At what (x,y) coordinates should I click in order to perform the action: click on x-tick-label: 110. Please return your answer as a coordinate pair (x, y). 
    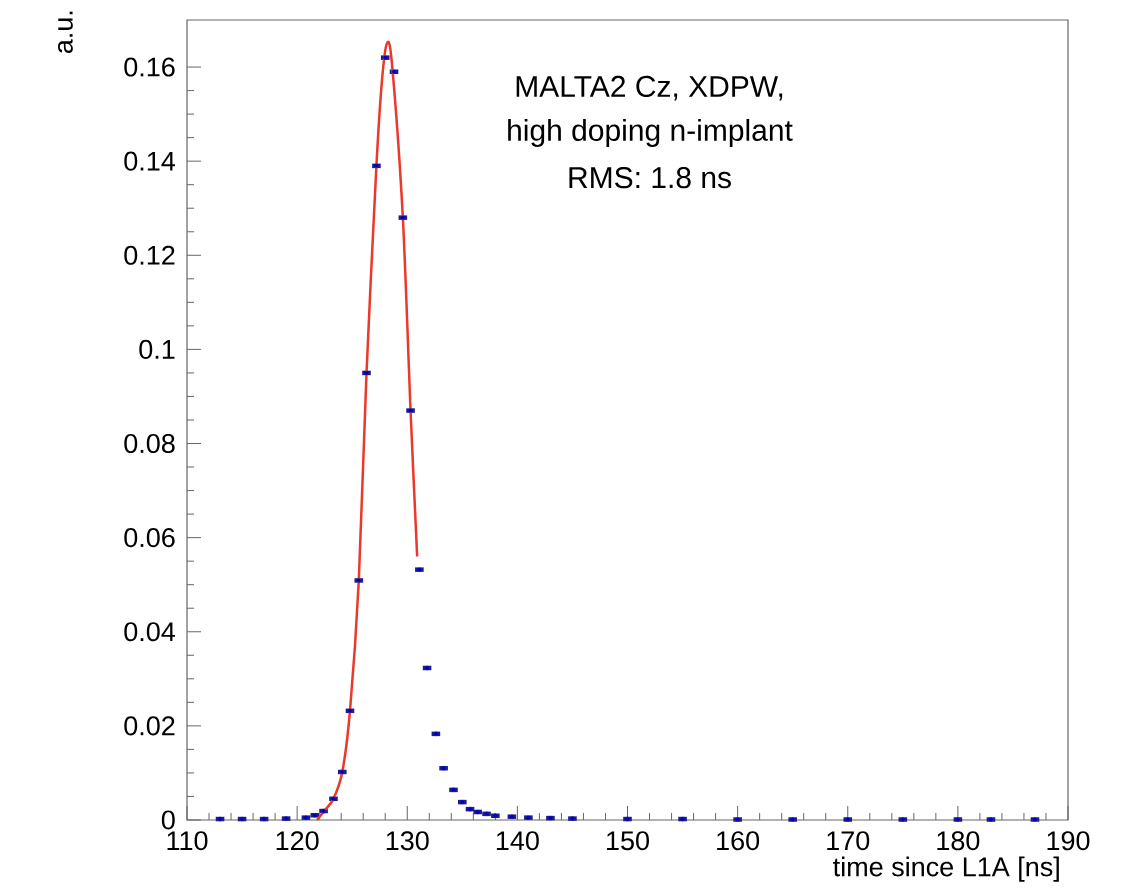
    Looking at the image, I should click on (187, 841).